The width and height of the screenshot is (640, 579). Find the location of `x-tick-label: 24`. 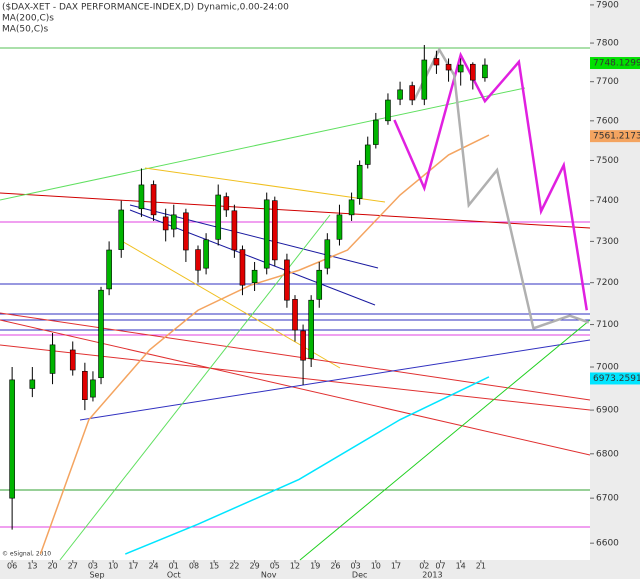

x-tick-label: 24 is located at coordinates (153, 566).